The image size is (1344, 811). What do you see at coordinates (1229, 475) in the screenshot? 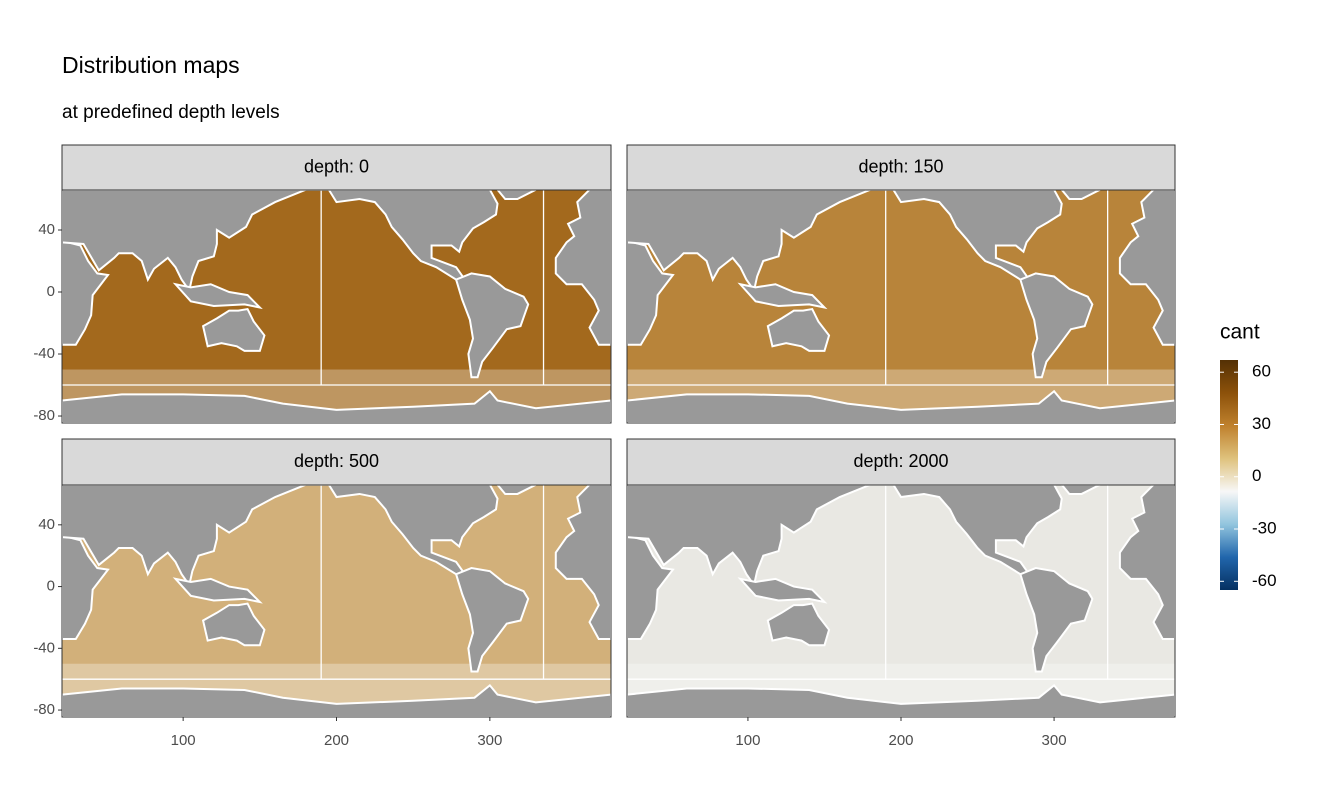
I see `legend-bar` at bounding box center [1229, 475].